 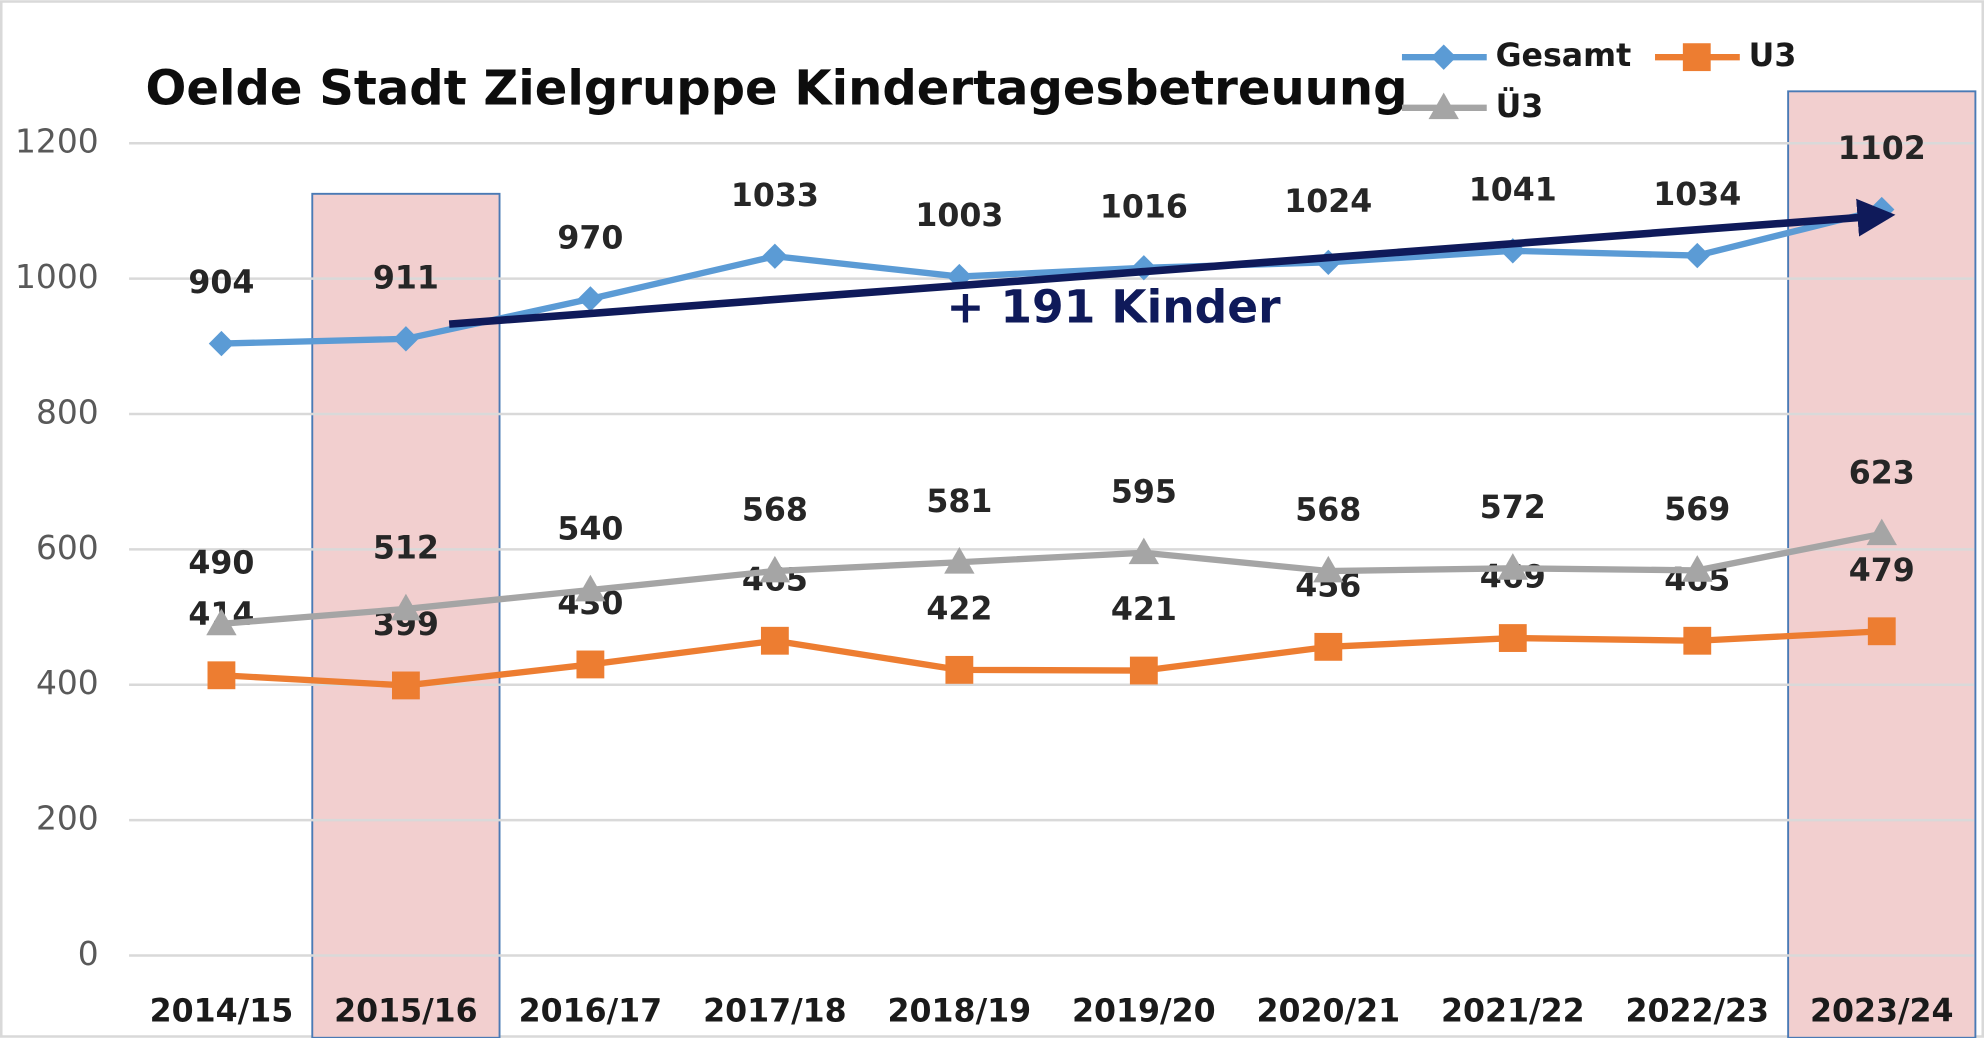 I want to click on data-label: 911, so click(x=406, y=278).